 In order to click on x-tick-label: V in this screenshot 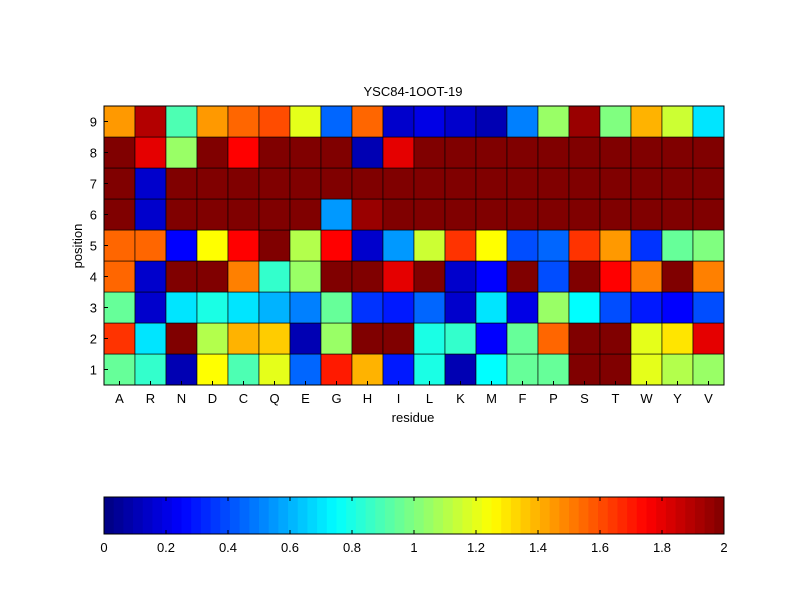, I will do `click(708, 398)`.